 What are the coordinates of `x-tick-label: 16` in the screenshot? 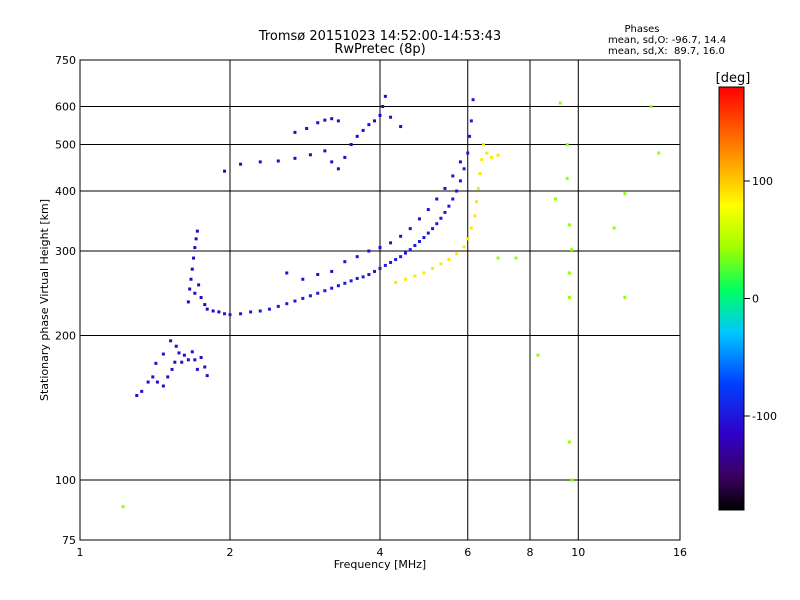 It's located at (680, 552).